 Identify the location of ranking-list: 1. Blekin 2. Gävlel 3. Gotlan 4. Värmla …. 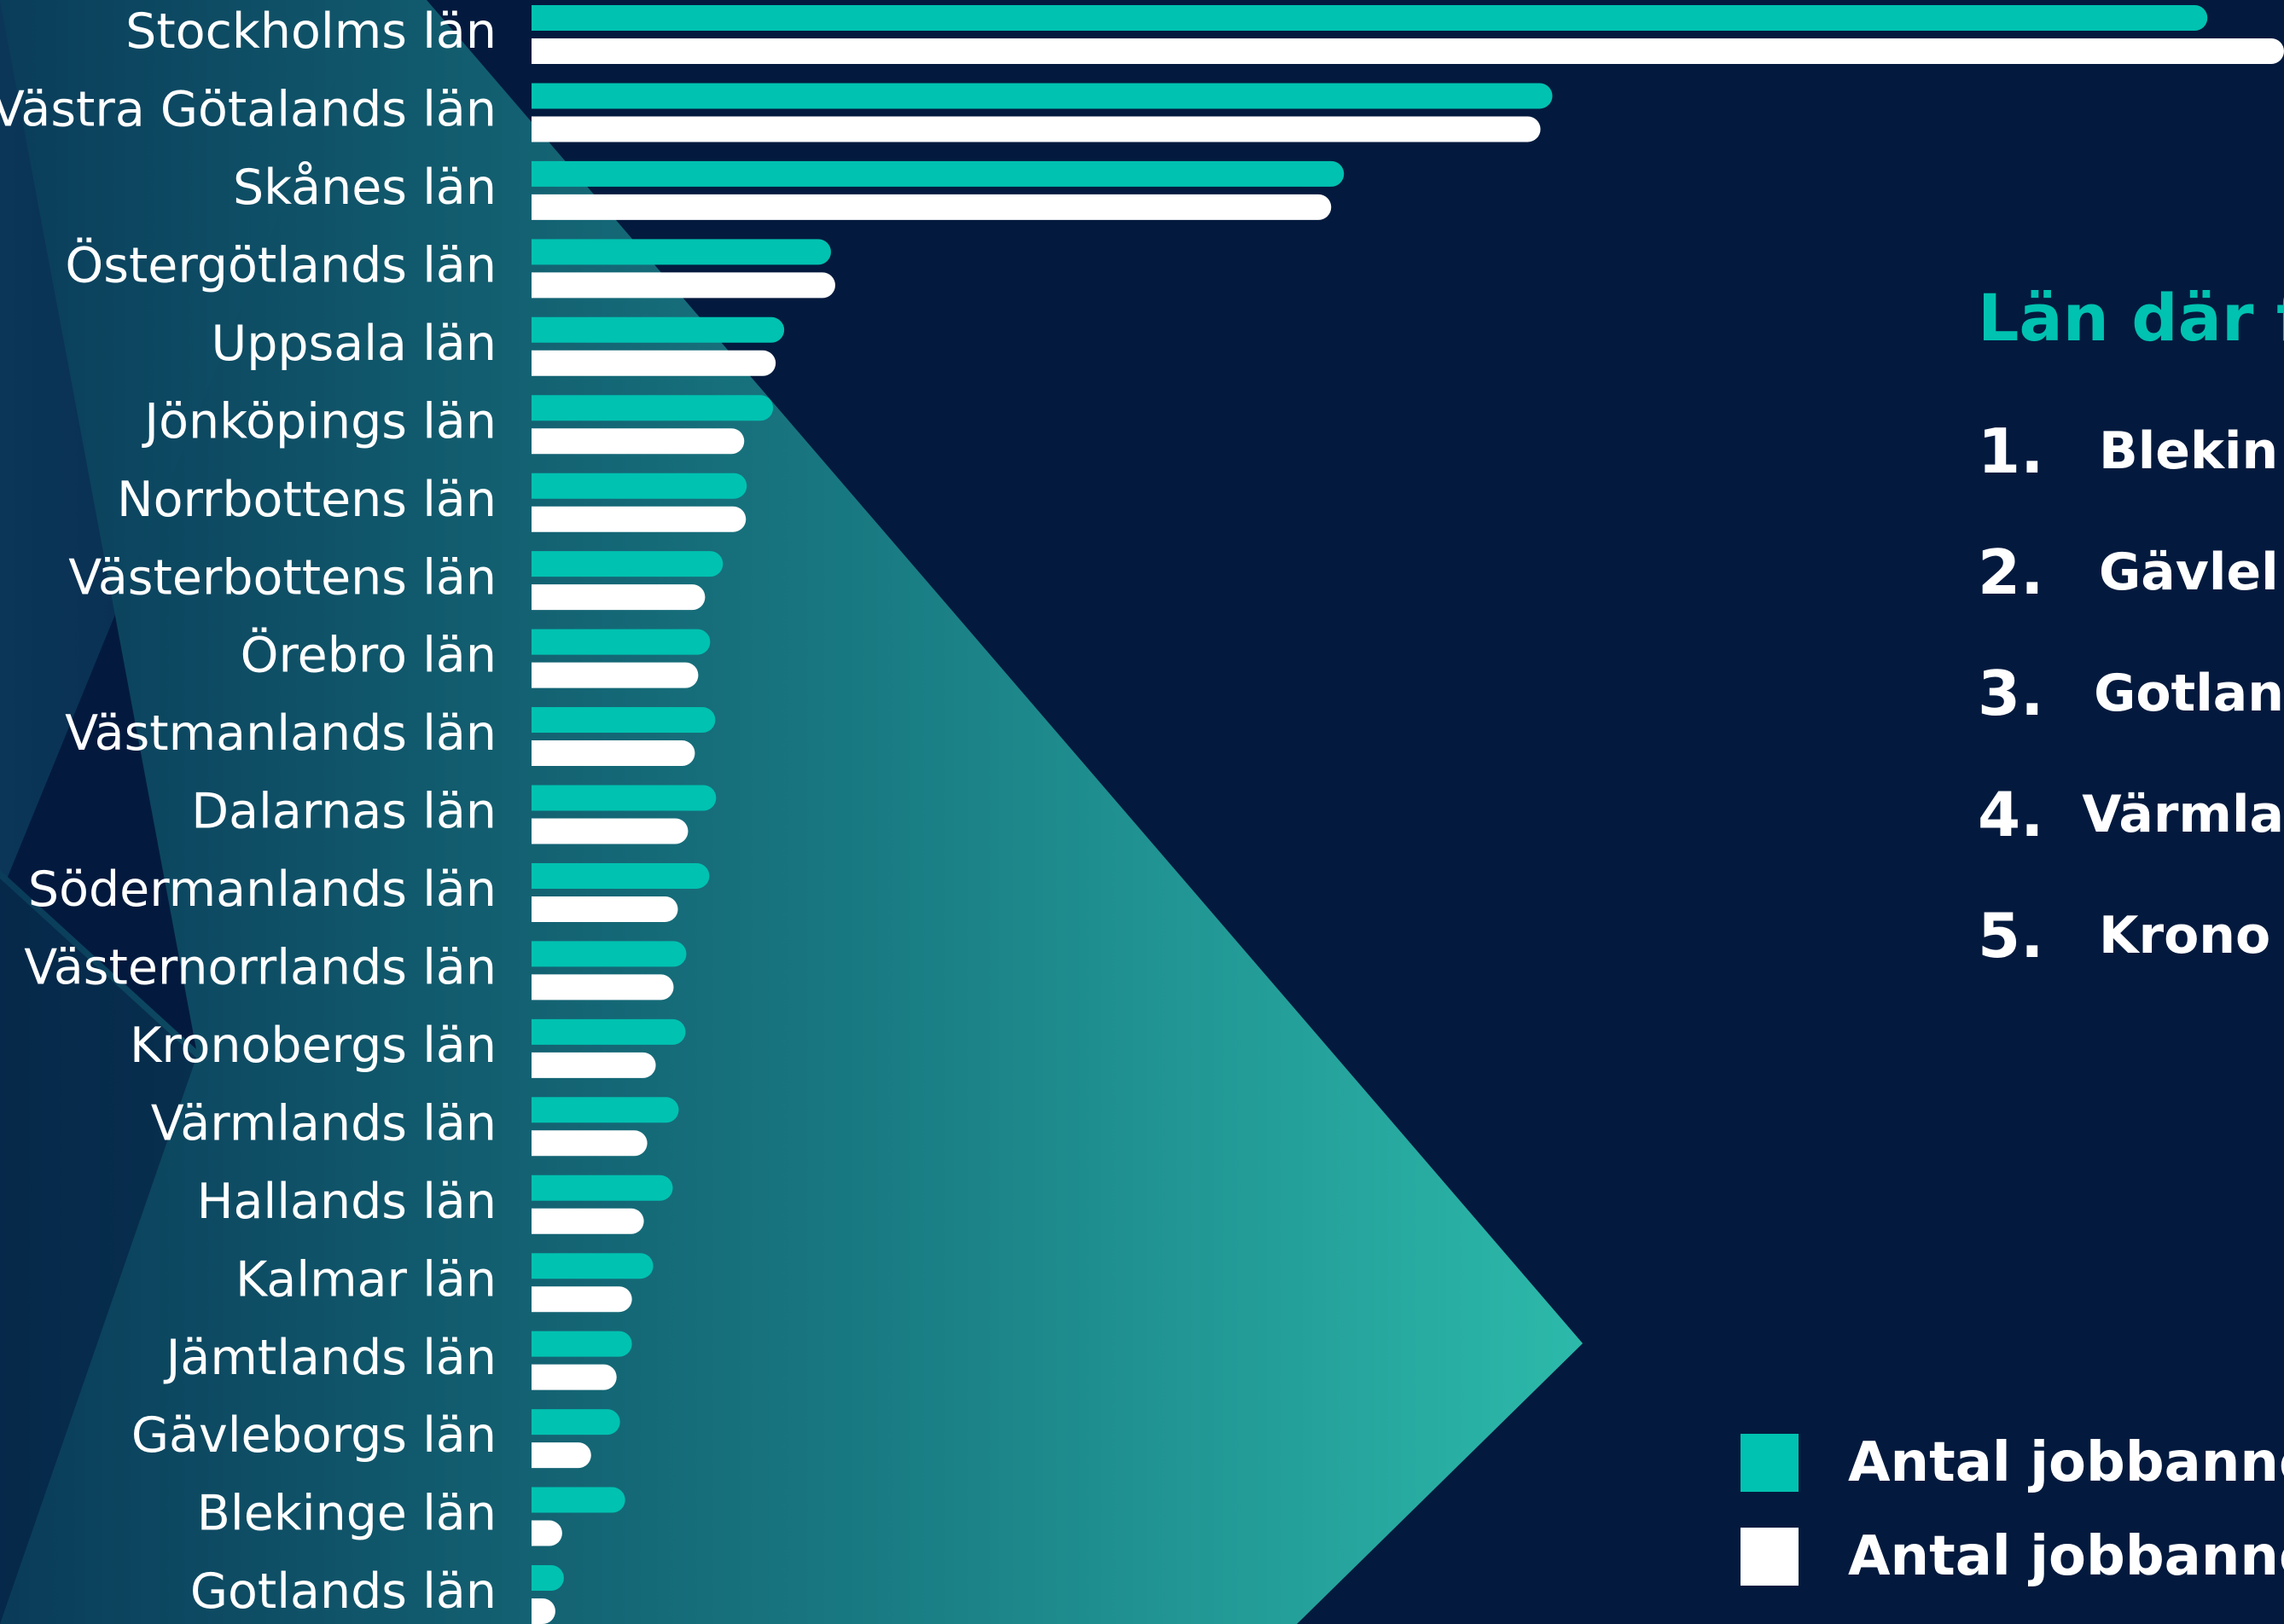
(2131, 693).